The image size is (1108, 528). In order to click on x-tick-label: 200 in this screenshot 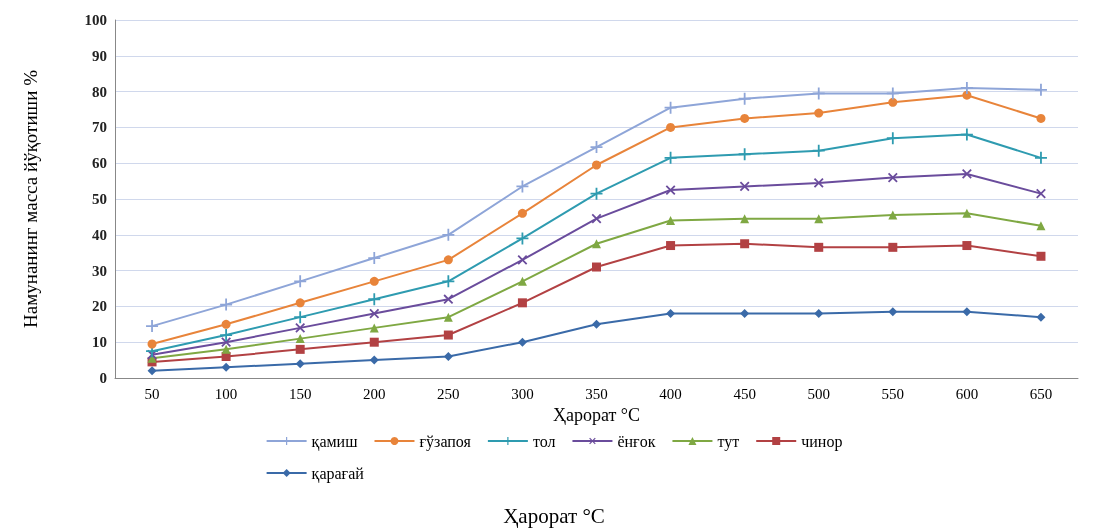, I will do `click(374, 393)`.